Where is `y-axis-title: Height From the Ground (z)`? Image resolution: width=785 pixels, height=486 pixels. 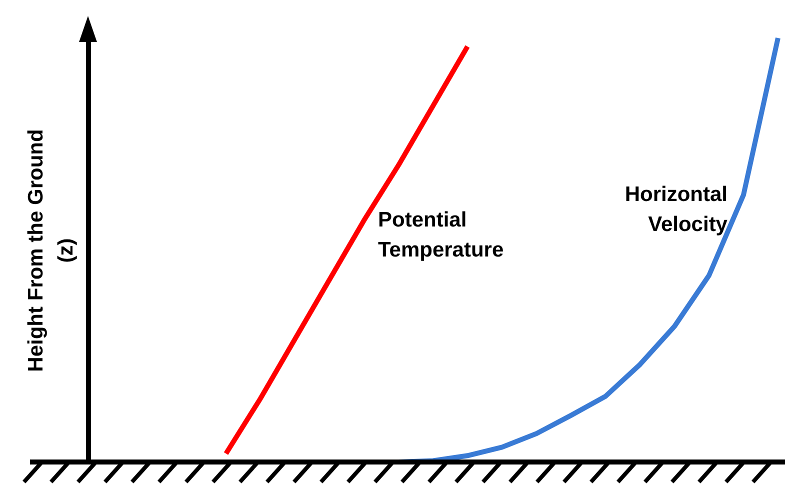 y-axis-title: Height From the Ground (z) is located at coordinates (51, 250).